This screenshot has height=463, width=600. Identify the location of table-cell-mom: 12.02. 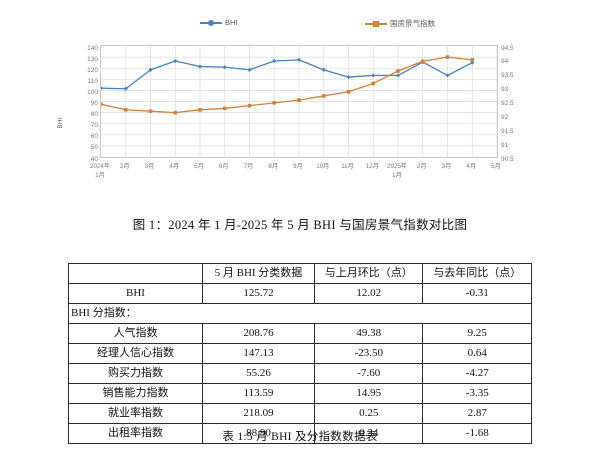
(368, 293).